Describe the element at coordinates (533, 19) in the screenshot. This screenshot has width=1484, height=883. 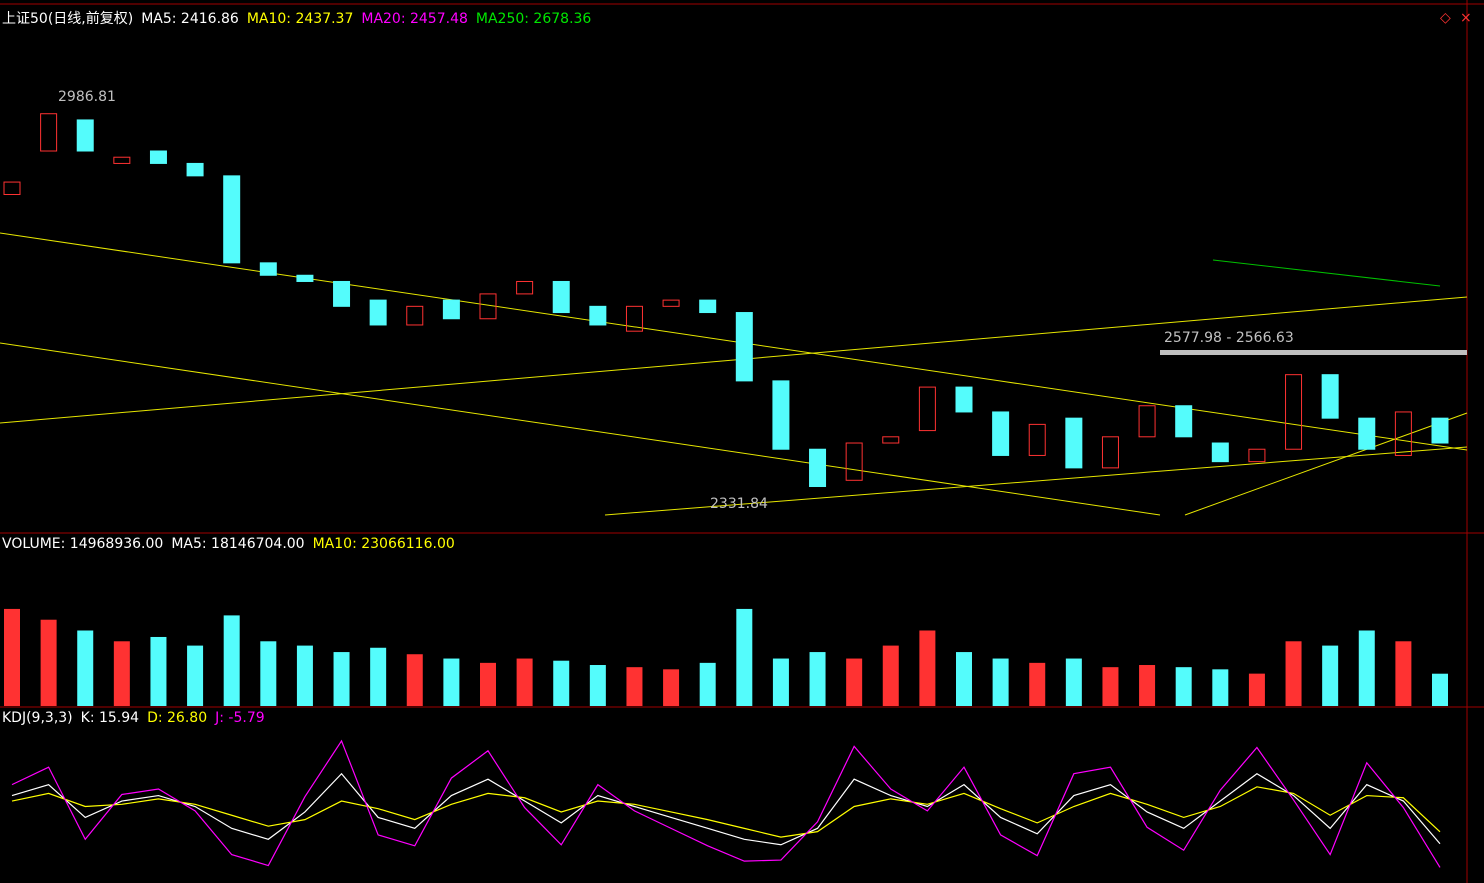
I see `indicator: MA250: 2678.36` at that location.